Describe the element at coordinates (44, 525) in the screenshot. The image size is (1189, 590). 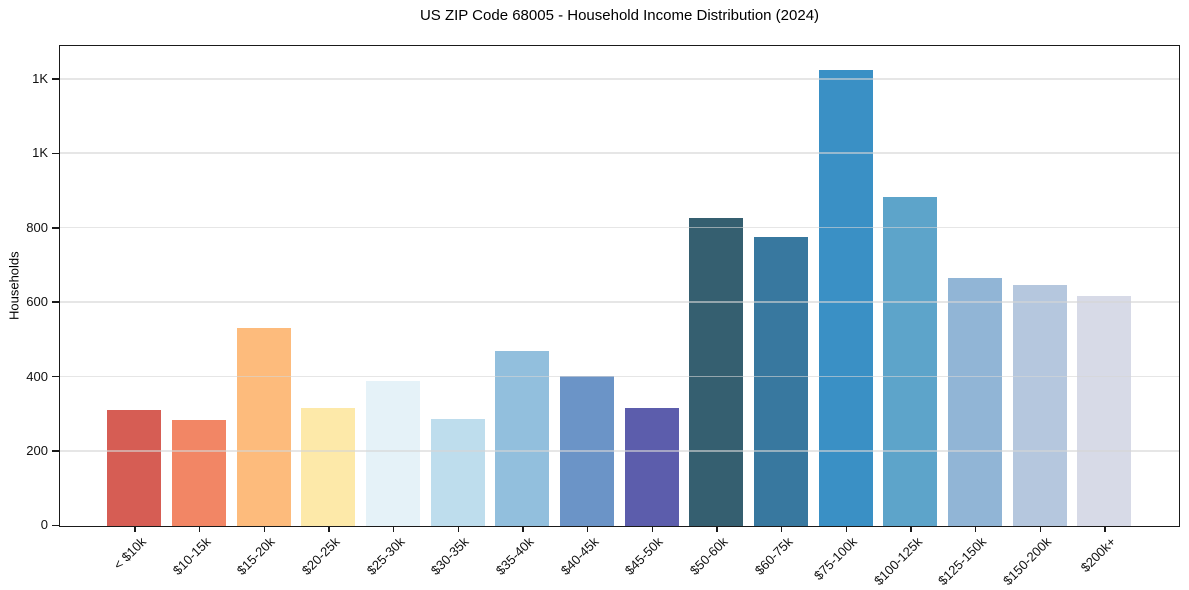
I see `y-tick-label: 0` at that location.